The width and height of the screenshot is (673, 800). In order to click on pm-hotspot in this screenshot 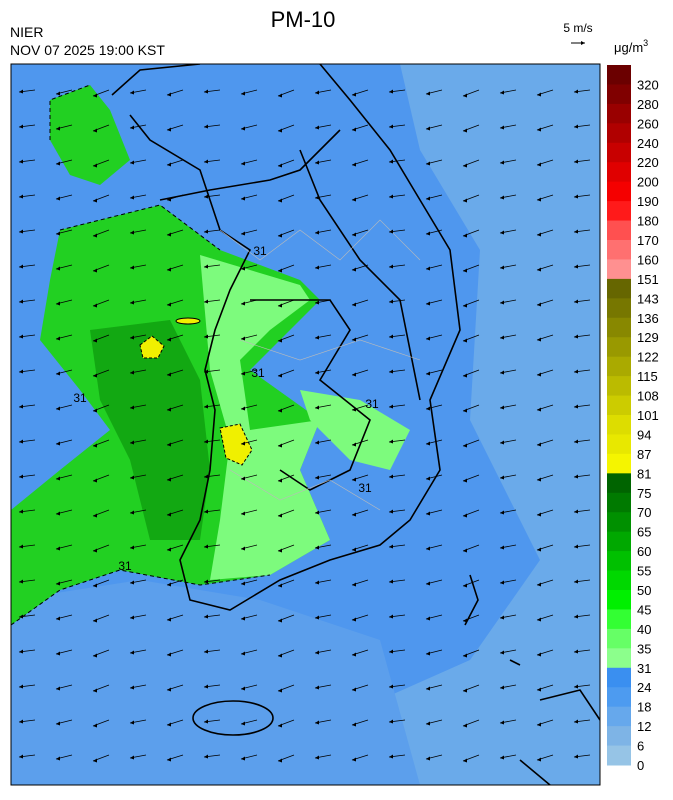, I will do `click(188, 321)`.